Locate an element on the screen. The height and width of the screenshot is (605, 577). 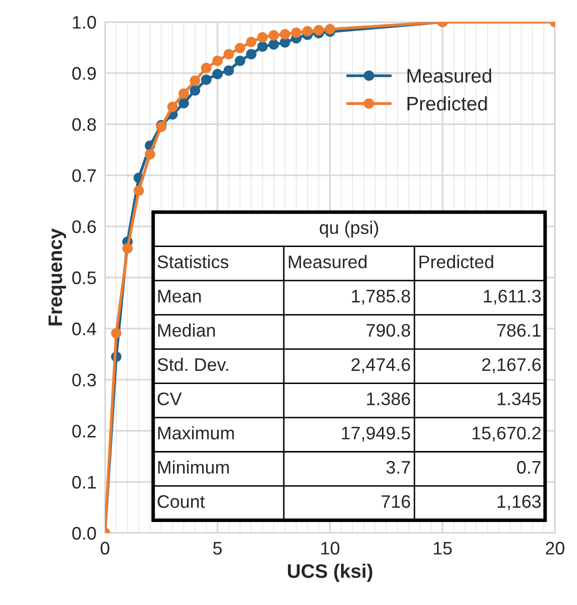
annotation: Std. Dev. is located at coordinates (193, 365).